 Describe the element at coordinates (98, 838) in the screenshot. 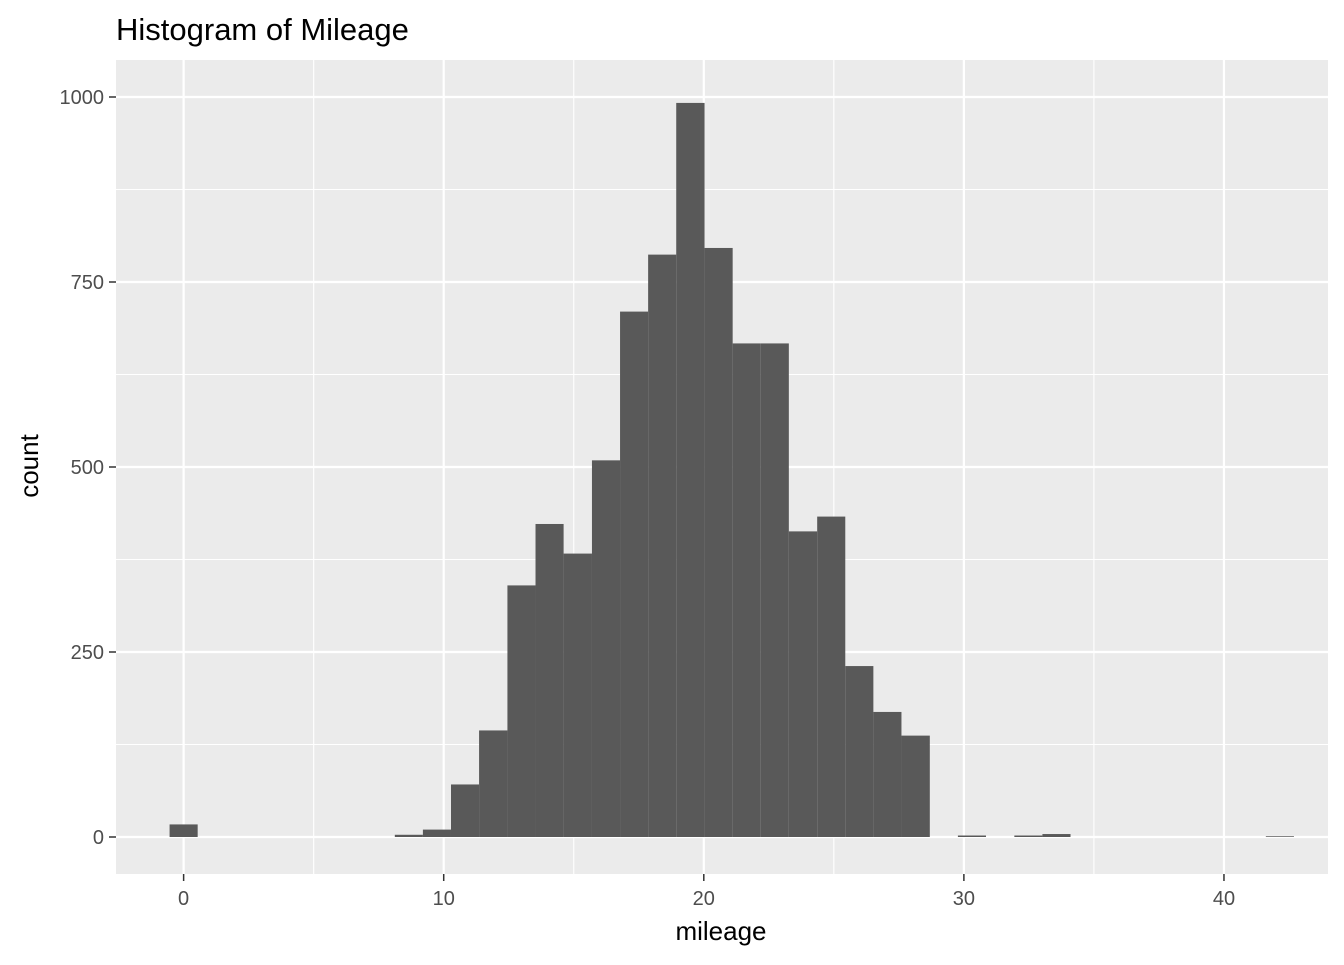

I see `y-tick-label: 0` at that location.